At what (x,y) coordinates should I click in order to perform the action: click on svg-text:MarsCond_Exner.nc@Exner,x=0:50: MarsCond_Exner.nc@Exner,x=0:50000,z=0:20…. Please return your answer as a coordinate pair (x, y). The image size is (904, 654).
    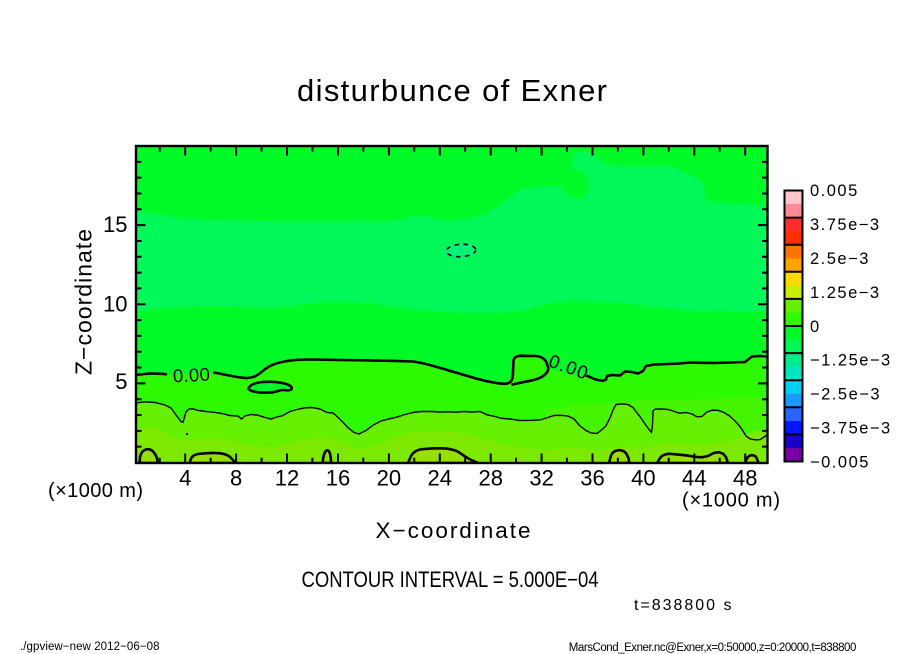
    Looking at the image, I should click on (713, 648).